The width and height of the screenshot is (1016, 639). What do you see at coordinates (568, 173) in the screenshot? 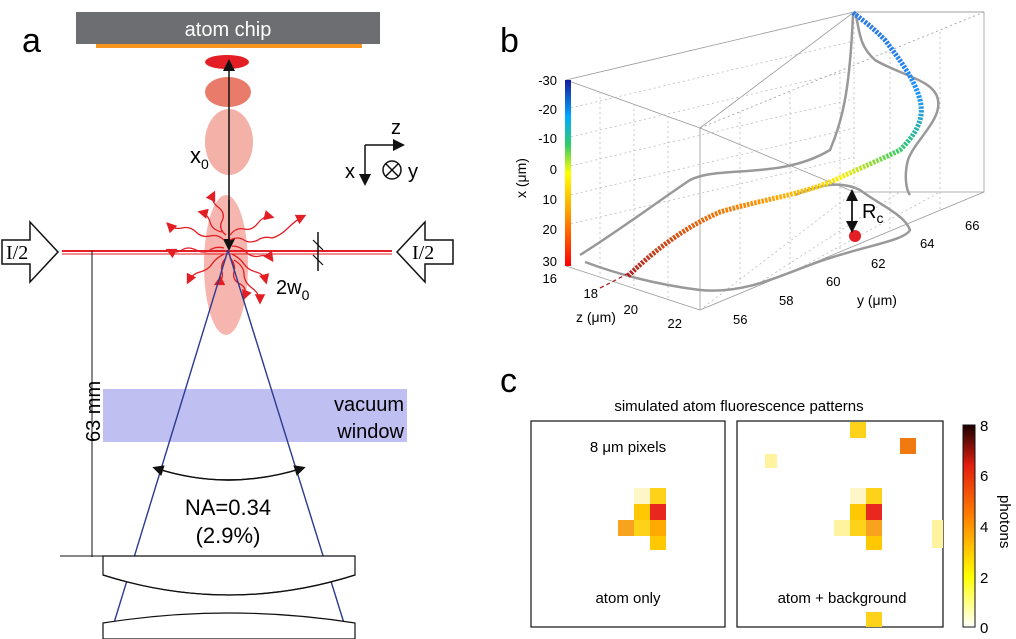
I see `trajectory-colorbar` at bounding box center [568, 173].